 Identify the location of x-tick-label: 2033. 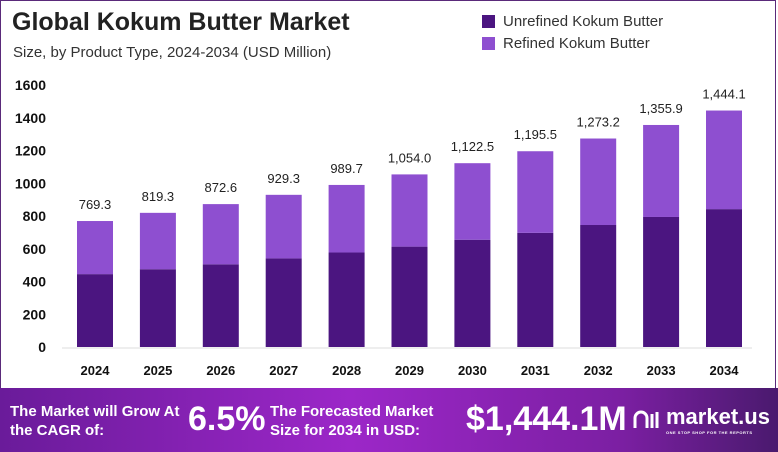
(661, 370).